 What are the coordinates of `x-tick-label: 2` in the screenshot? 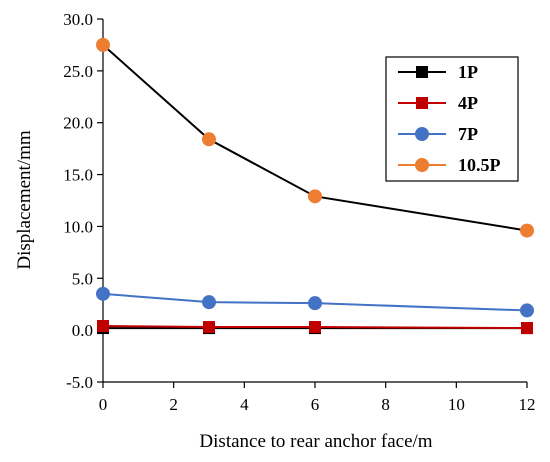 It's located at (173, 404).